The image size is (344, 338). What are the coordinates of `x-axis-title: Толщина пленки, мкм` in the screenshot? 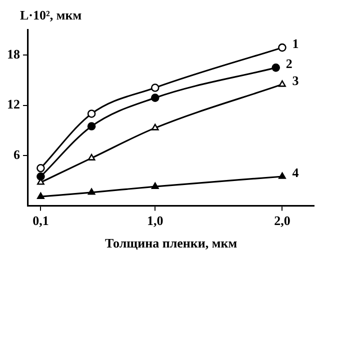 It's located at (171, 243).